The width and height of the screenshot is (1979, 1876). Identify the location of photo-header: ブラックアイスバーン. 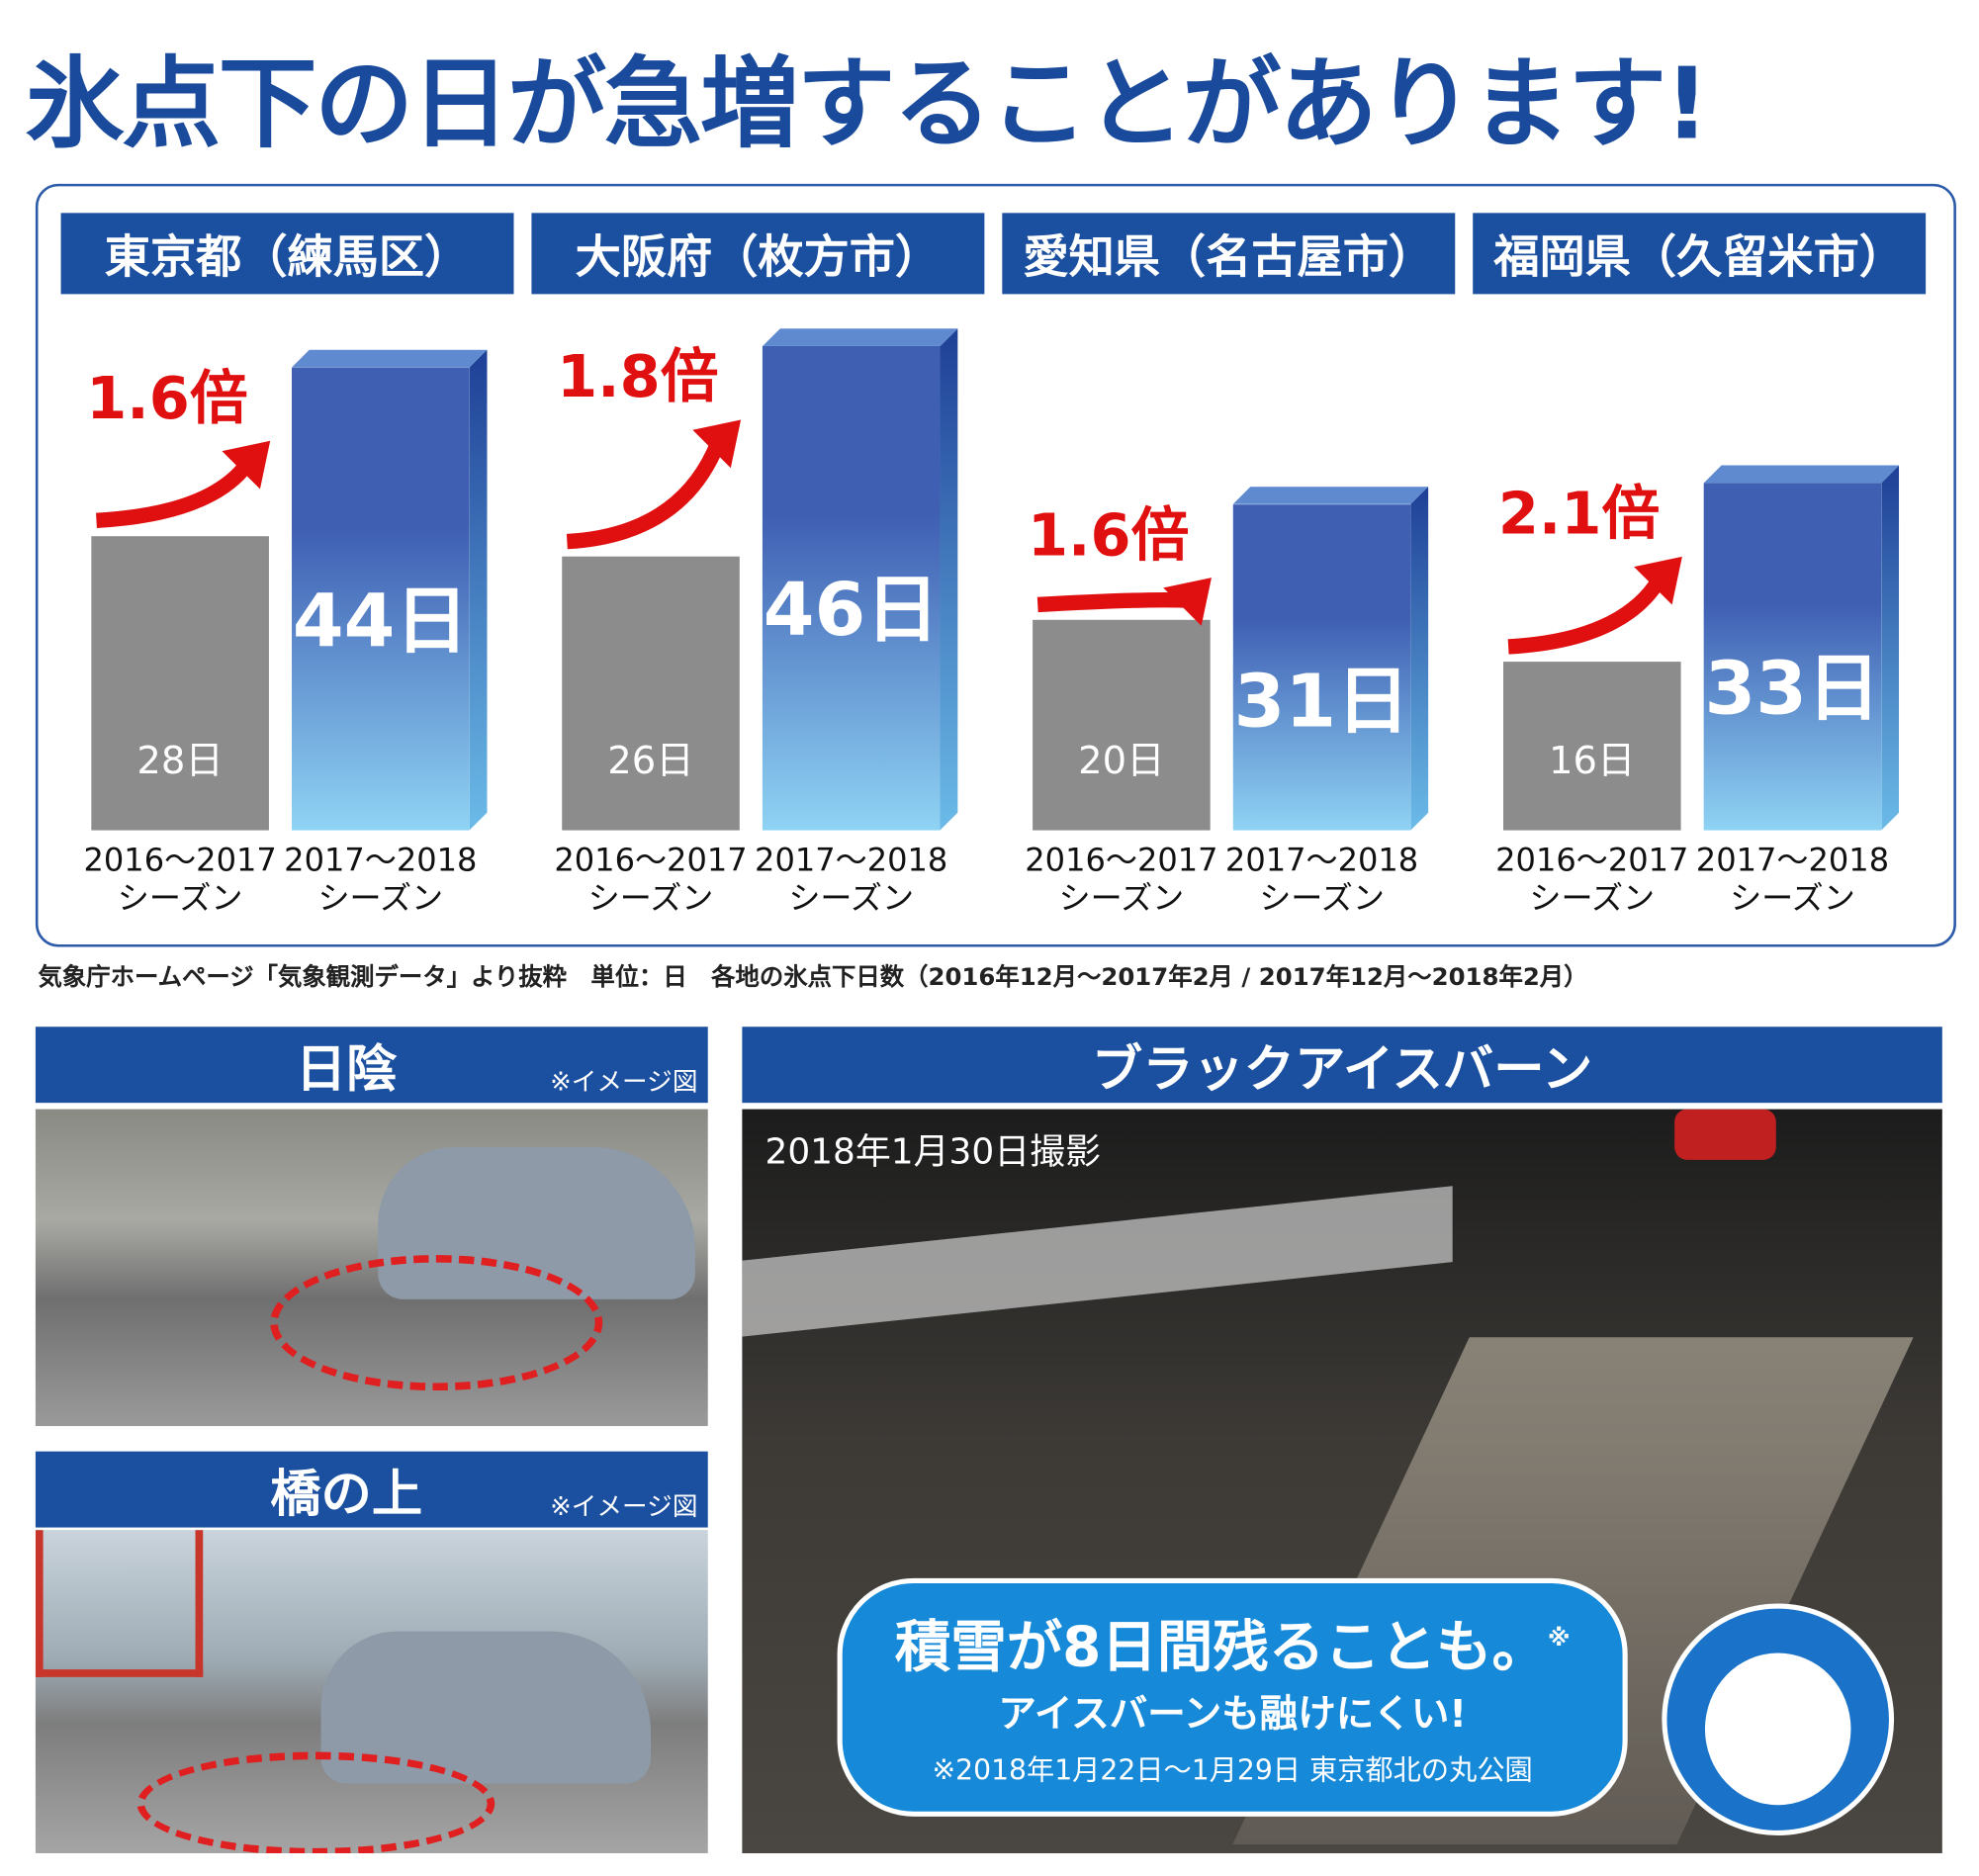
(1342, 1065).